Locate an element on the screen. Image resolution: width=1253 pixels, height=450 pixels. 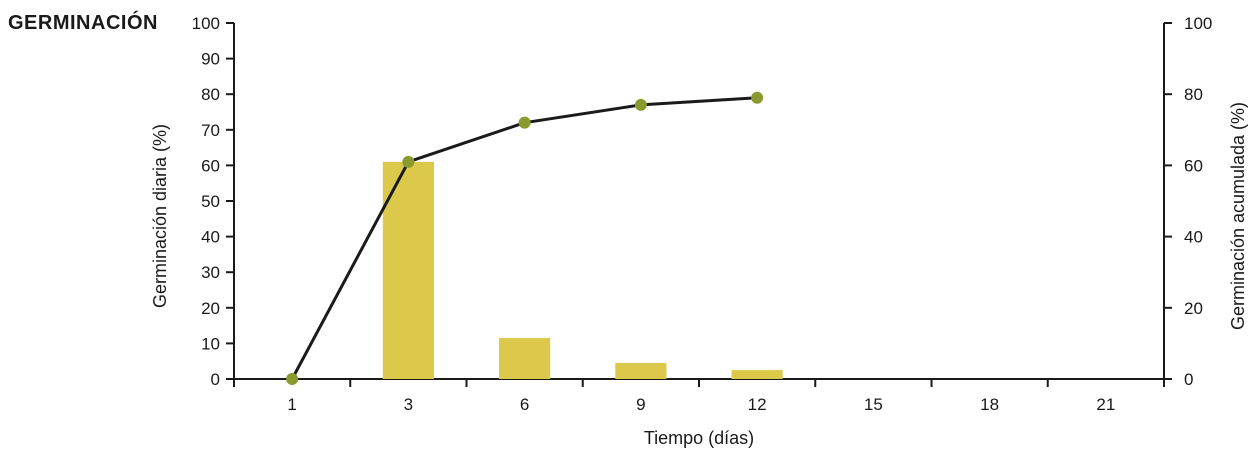
left-tick-label: 80 is located at coordinates (210, 94).